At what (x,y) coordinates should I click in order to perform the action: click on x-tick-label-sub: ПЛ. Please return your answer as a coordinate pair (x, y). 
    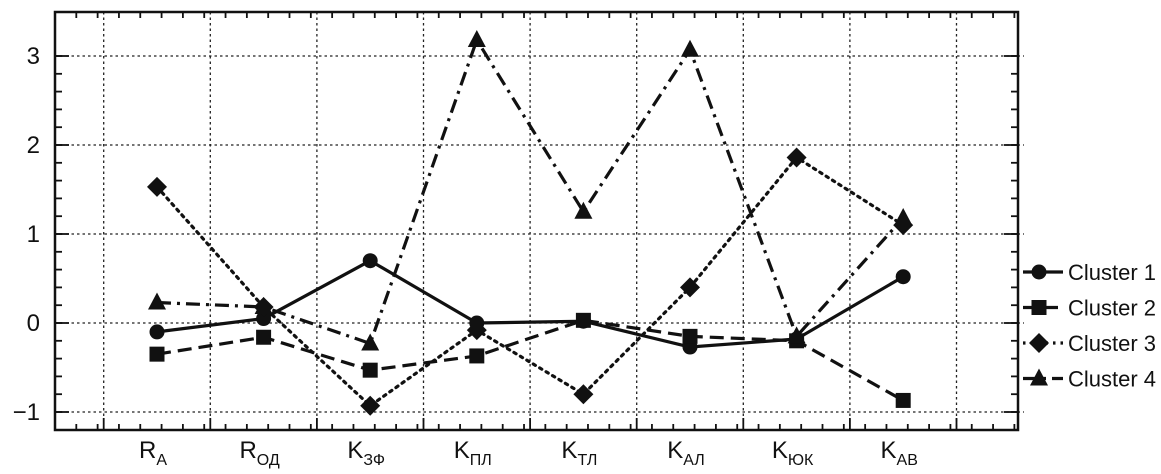
    Looking at the image, I should click on (481, 460).